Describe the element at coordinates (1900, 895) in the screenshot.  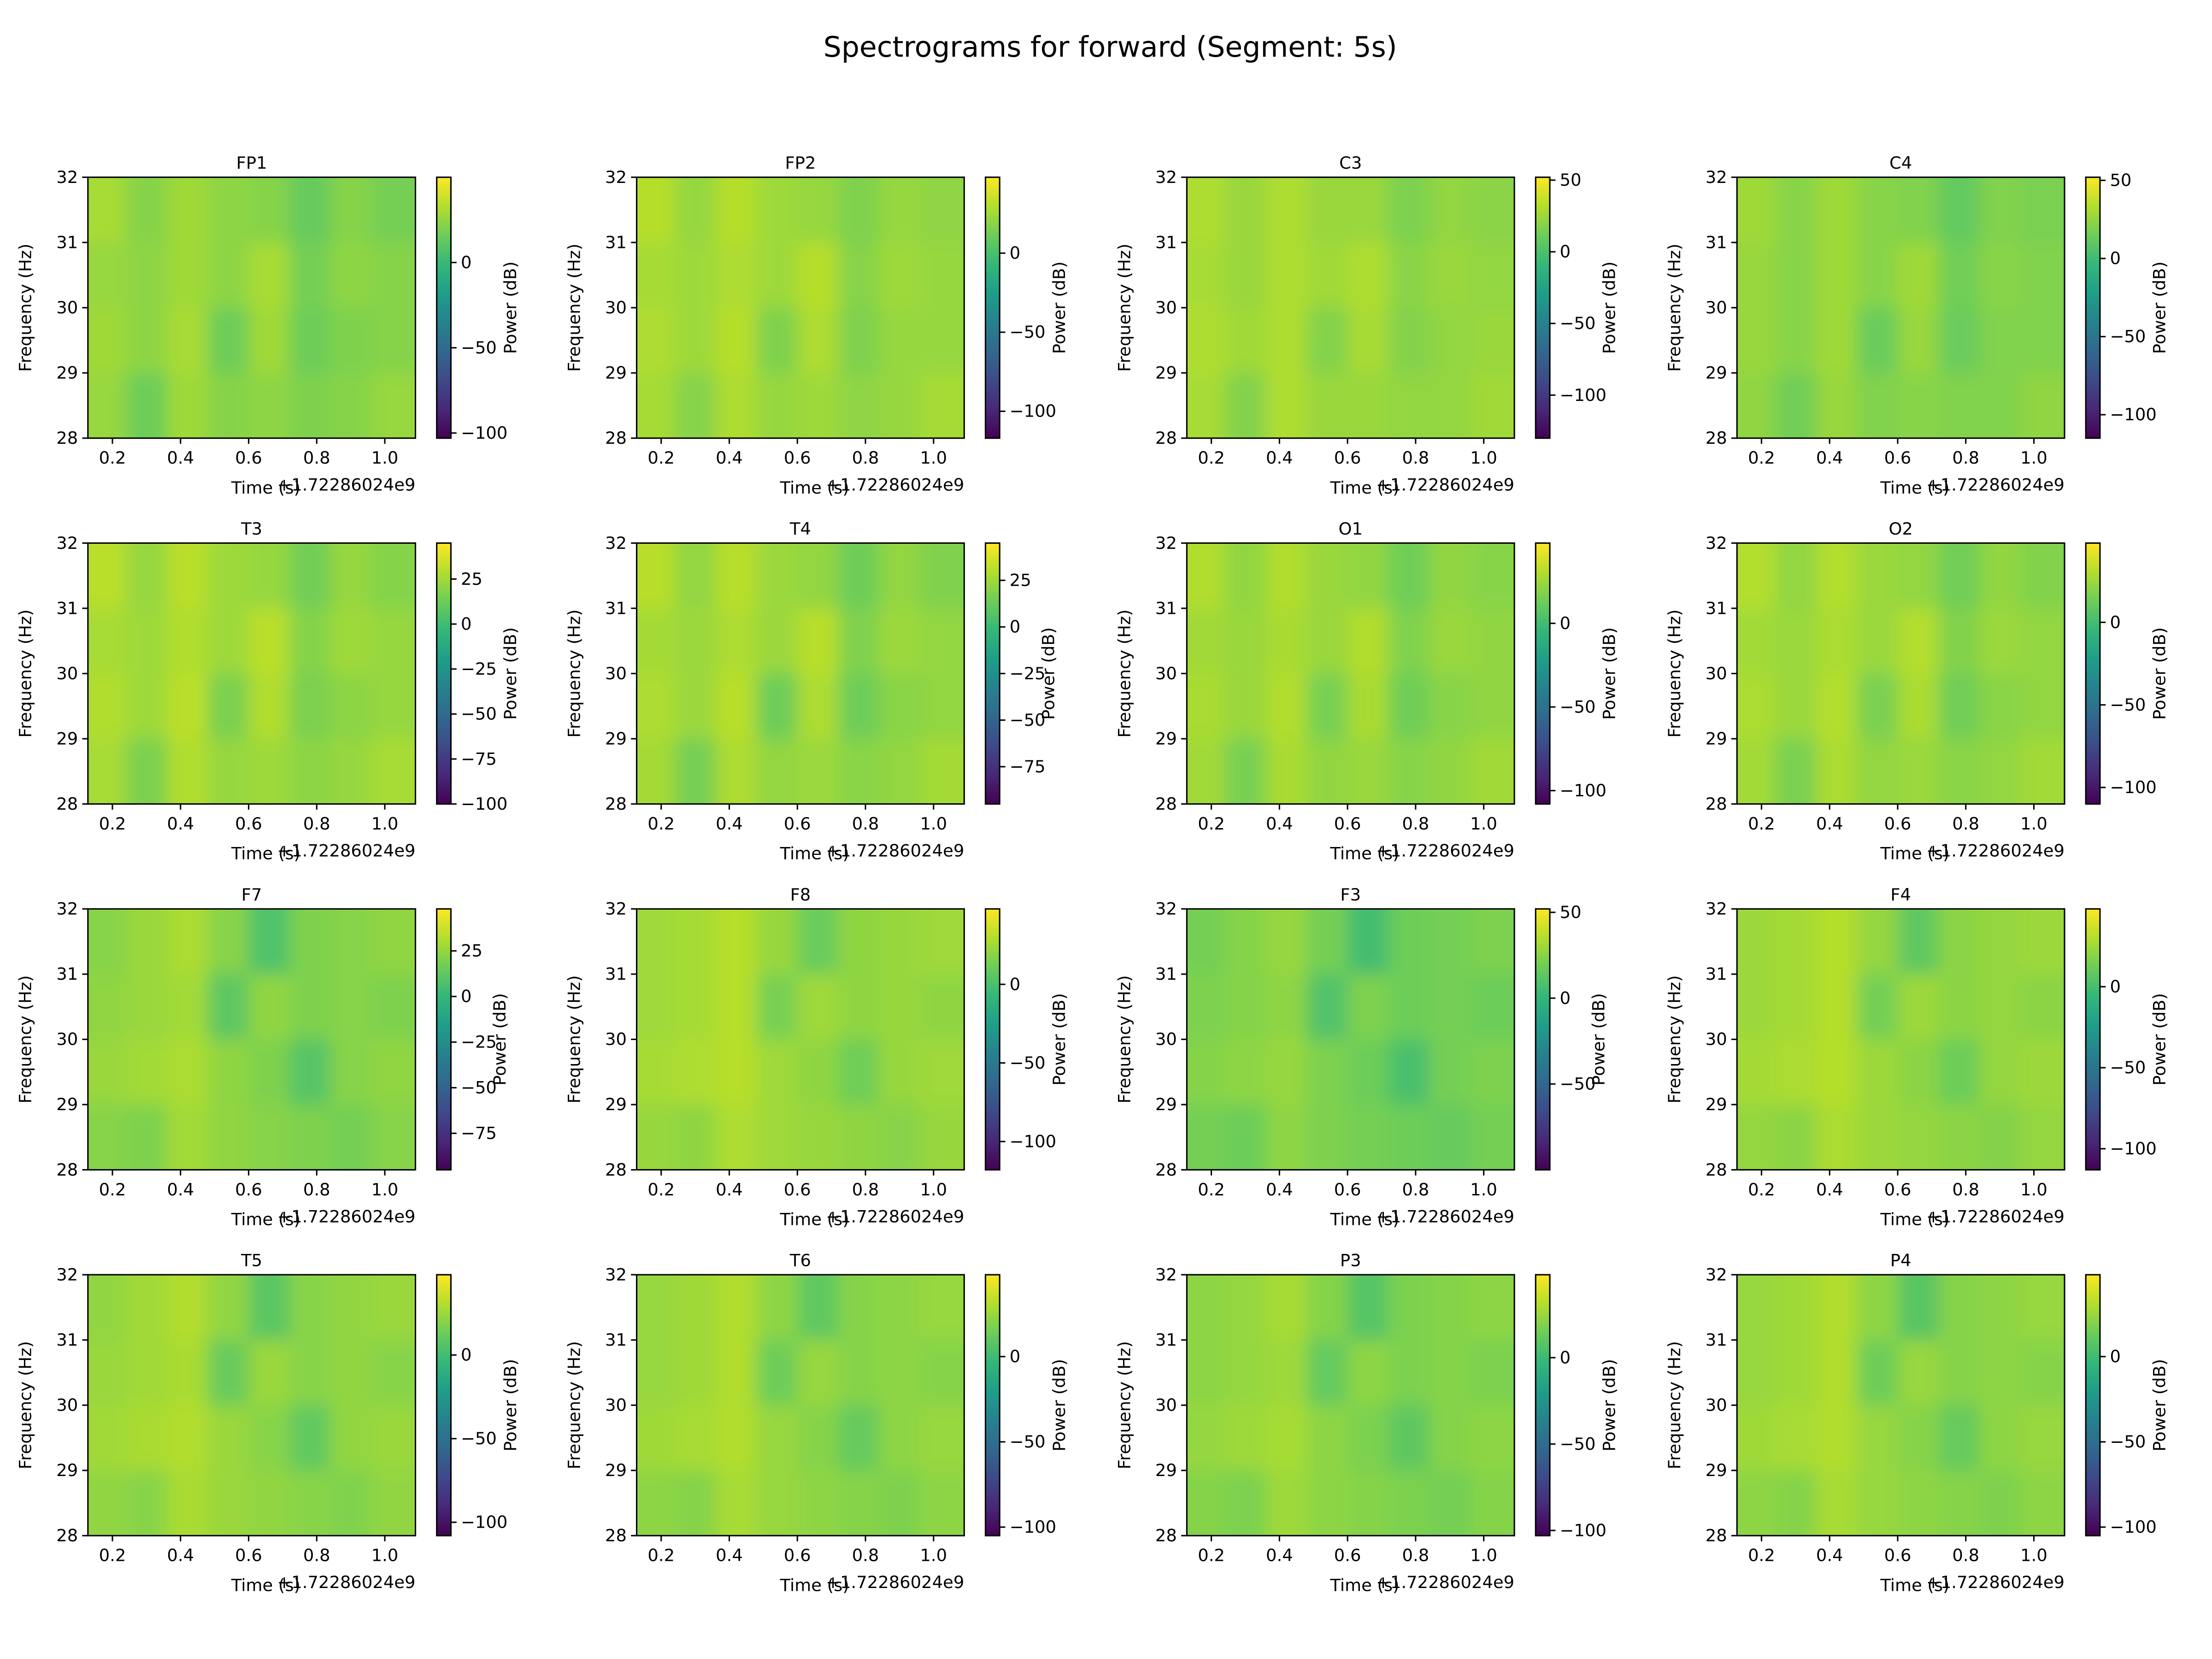
I see `panel-title: F4` at that location.